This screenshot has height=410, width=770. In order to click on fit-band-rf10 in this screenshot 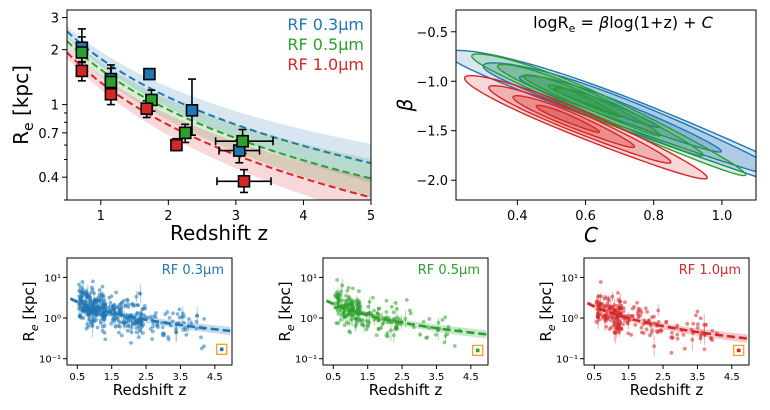, I will do `click(219, 123)`.